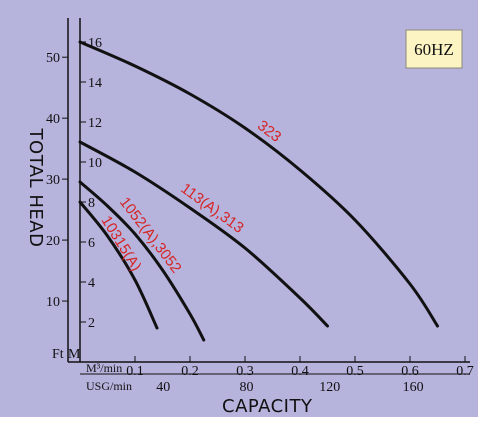 This screenshot has height=427, width=493. What do you see at coordinates (413, 387) in the screenshot?
I see `x-tick-label-secondary: 160` at bounding box center [413, 387].